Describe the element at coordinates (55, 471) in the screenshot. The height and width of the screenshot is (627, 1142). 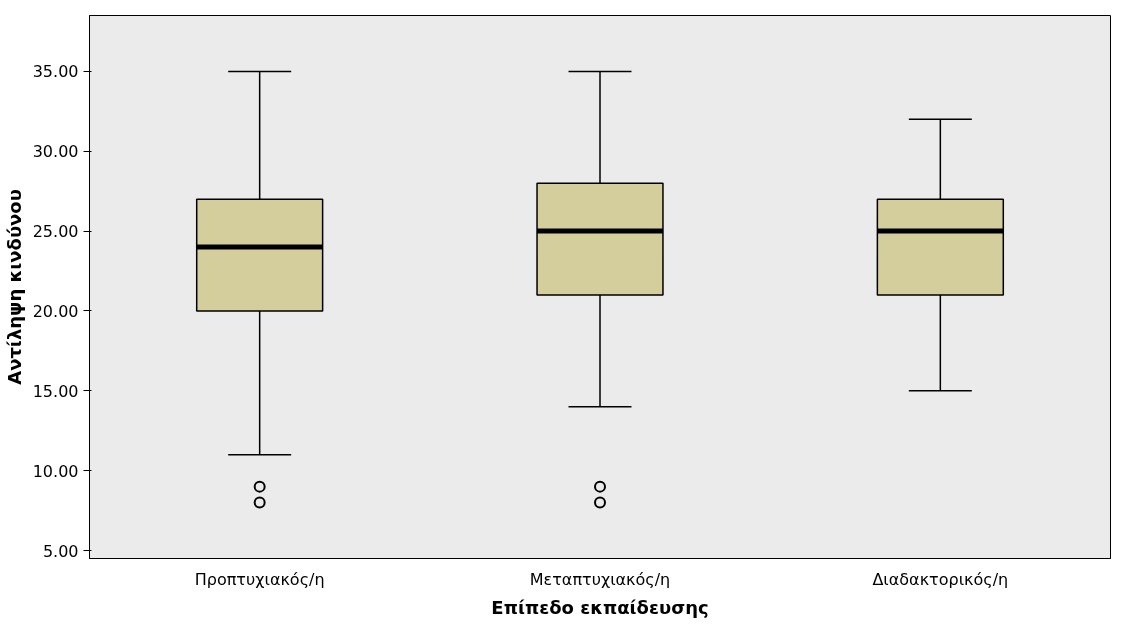
I see `y-tick-label: 10.00` at that location.